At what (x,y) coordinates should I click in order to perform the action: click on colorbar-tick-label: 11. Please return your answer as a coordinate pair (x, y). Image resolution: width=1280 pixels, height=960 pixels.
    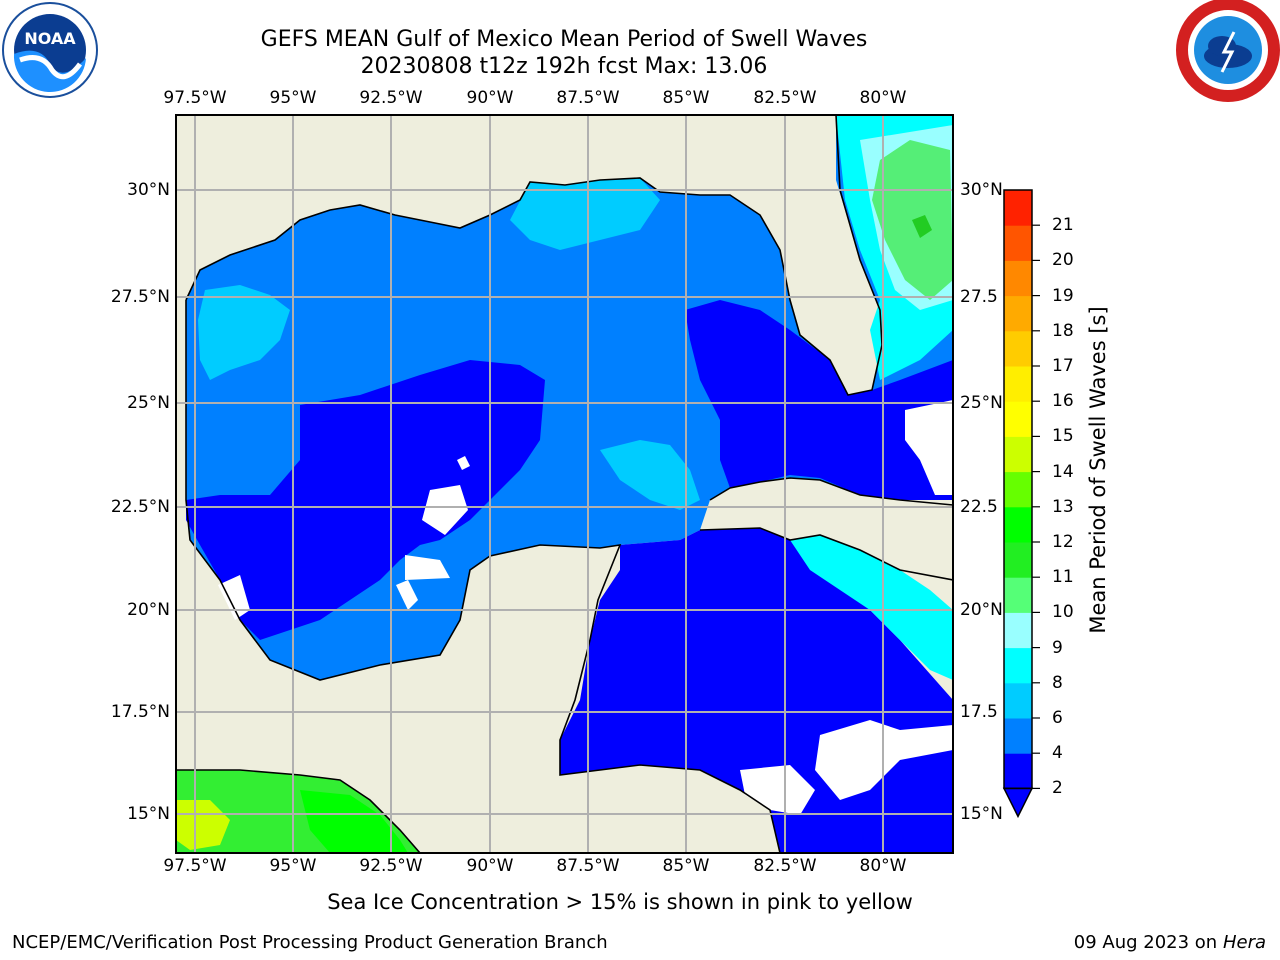
    Looking at the image, I should click on (1063, 577).